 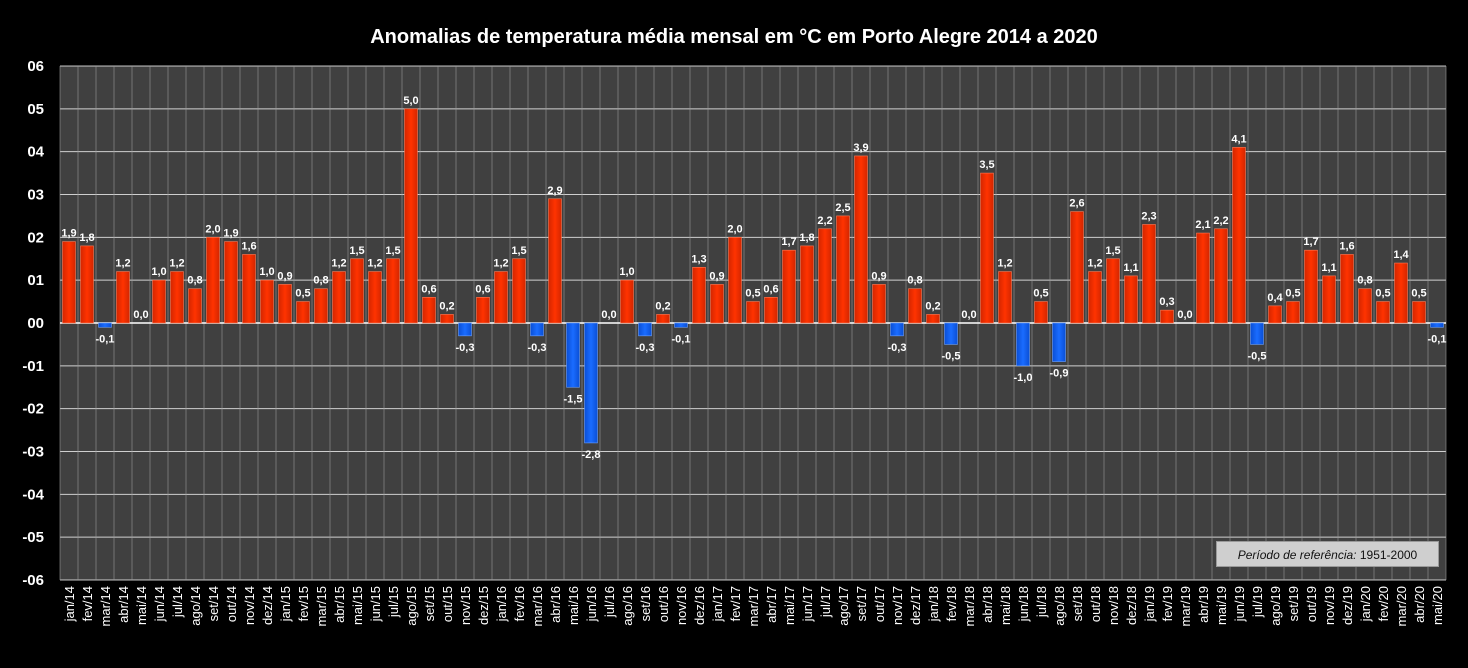 What do you see at coordinates (789, 605) in the screenshot?
I see `x-tick-label: mai/17` at bounding box center [789, 605].